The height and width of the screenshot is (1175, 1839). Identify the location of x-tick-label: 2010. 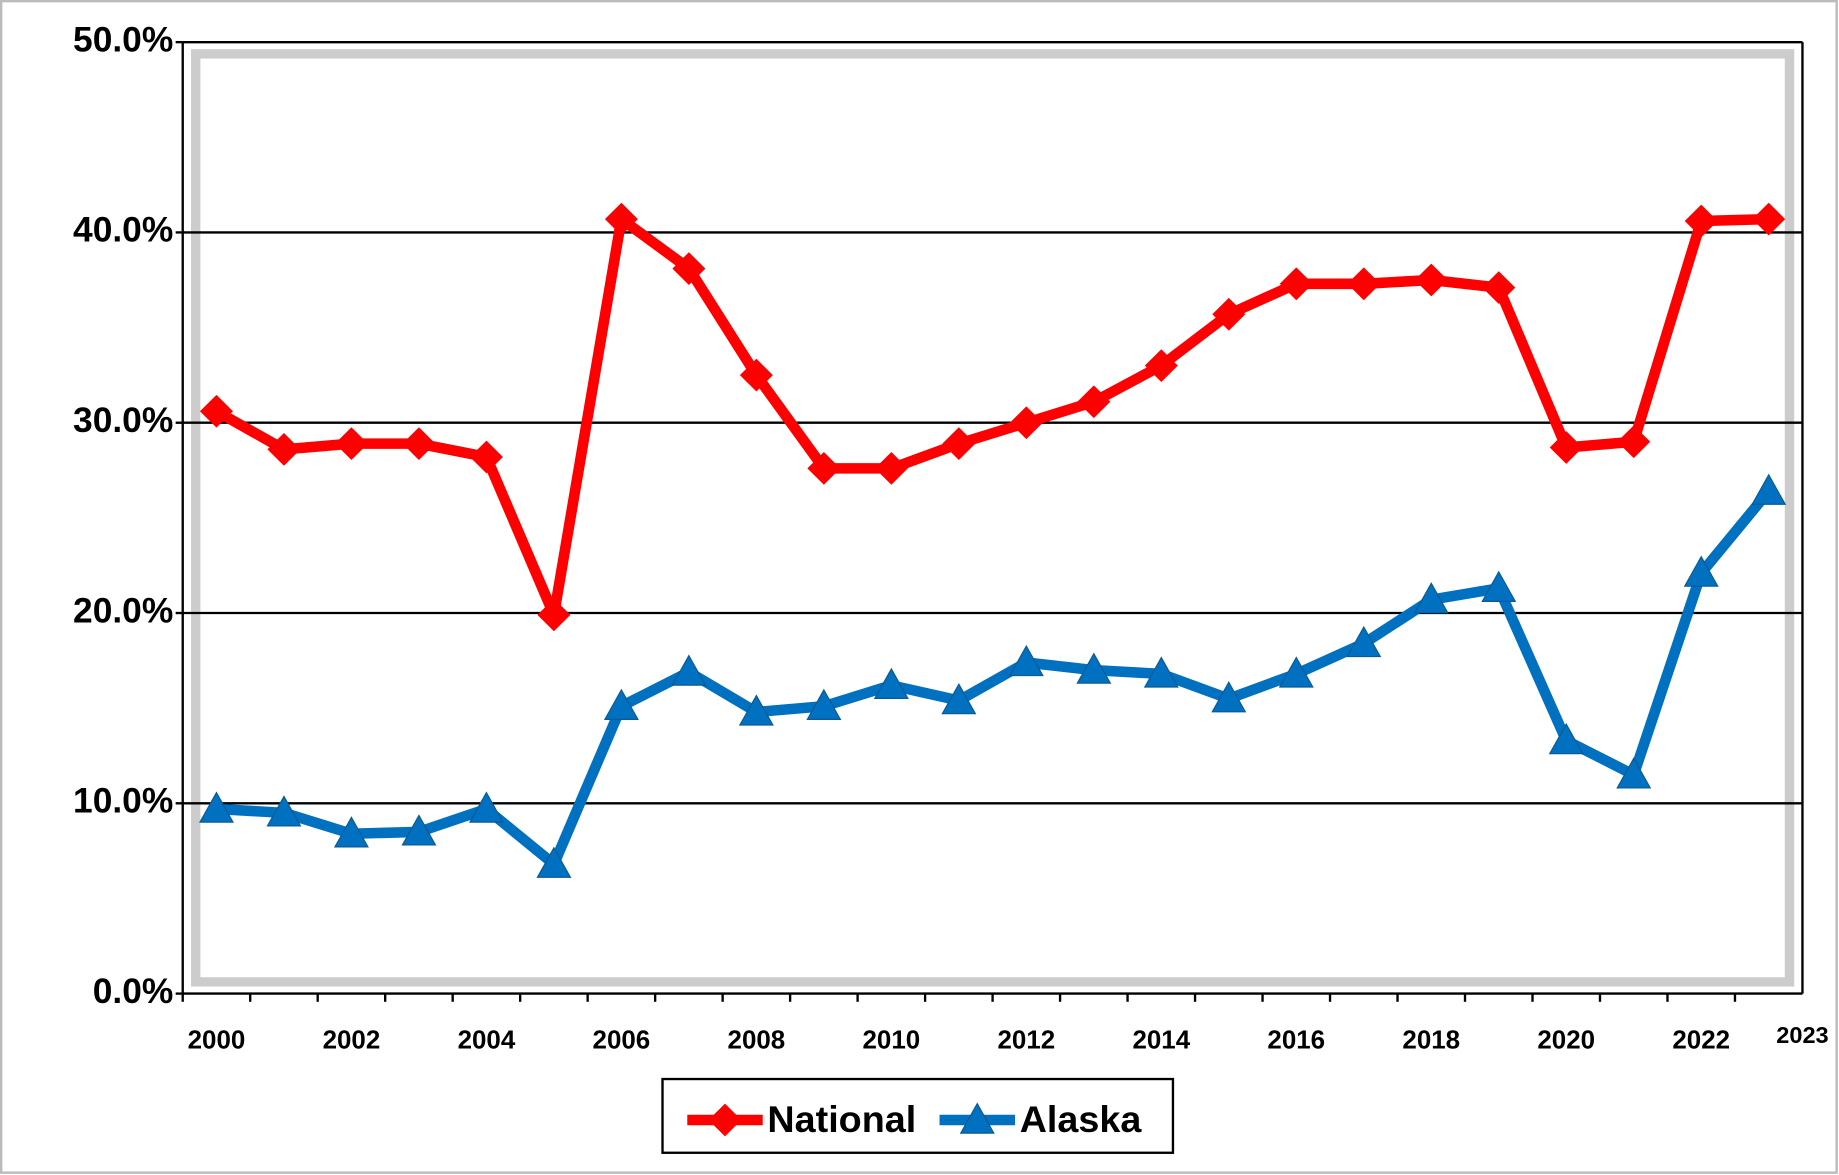
(892, 1040).